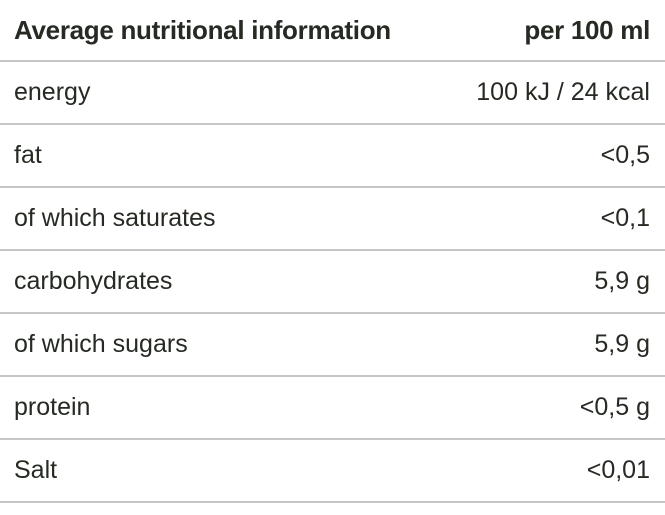 This screenshot has width=665, height=515. Describe the element at coordinates (332, 282) in the screenshot. I see `table-row-carbohydrates: carbohydrates 5,9 g` at that location.